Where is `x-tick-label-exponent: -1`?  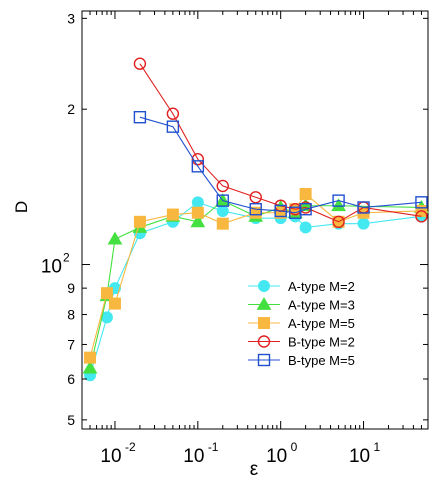 x-tick-label-exponent: -1 is located at coordinates (213, 447).